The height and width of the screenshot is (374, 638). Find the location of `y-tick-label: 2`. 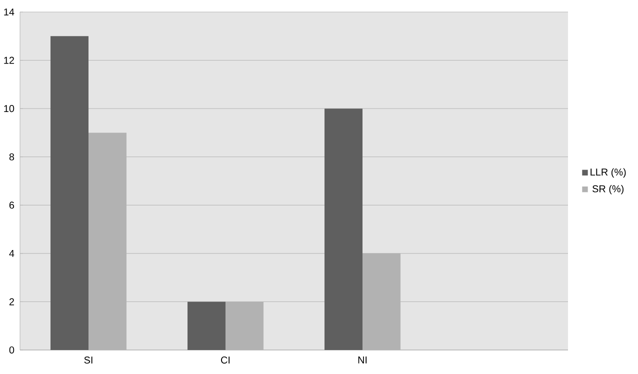

y-tick-label: 2 is located at coordinates (11, 302).